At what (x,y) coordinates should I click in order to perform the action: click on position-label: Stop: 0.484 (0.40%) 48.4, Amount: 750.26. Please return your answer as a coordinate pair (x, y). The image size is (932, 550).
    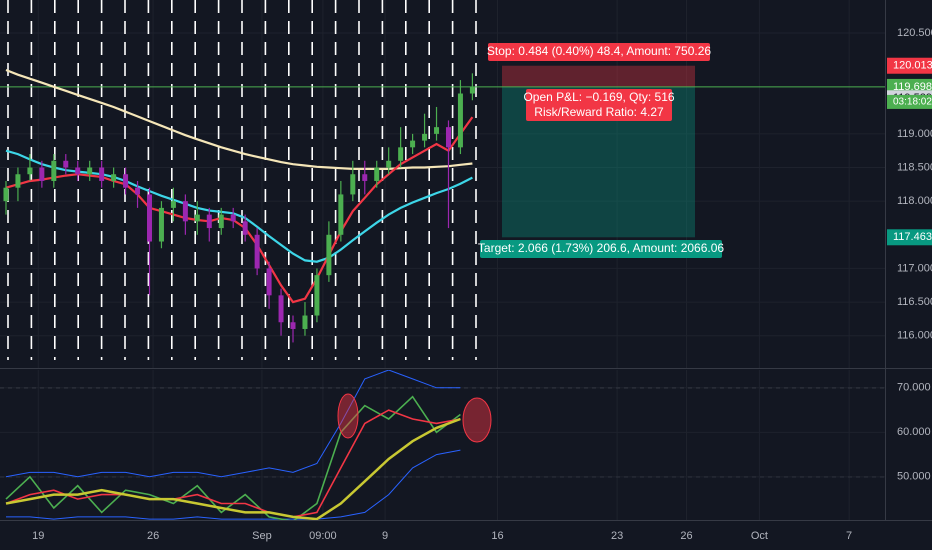
    Looking at the image, I should click on (599, 51).